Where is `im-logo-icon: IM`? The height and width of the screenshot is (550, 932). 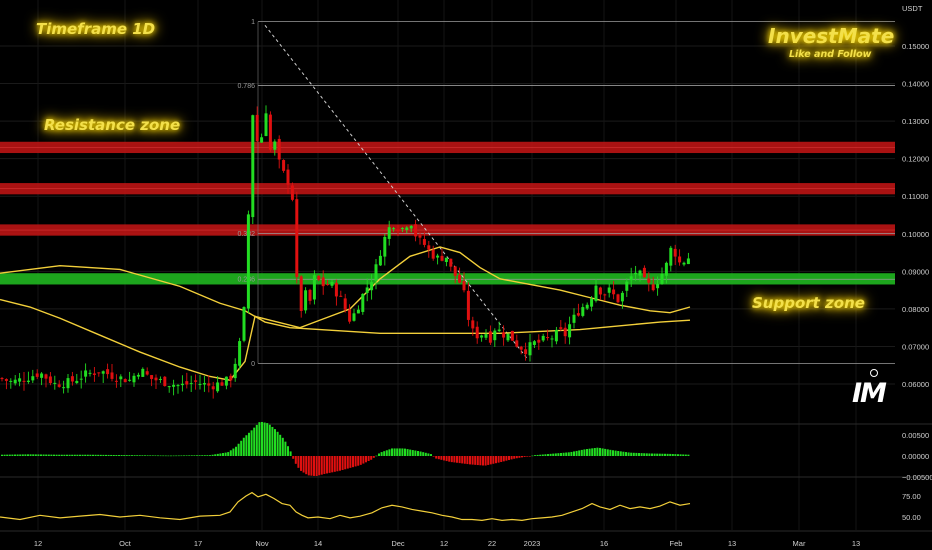
im-logo-icon: IM is located at coordinates (869, 393).